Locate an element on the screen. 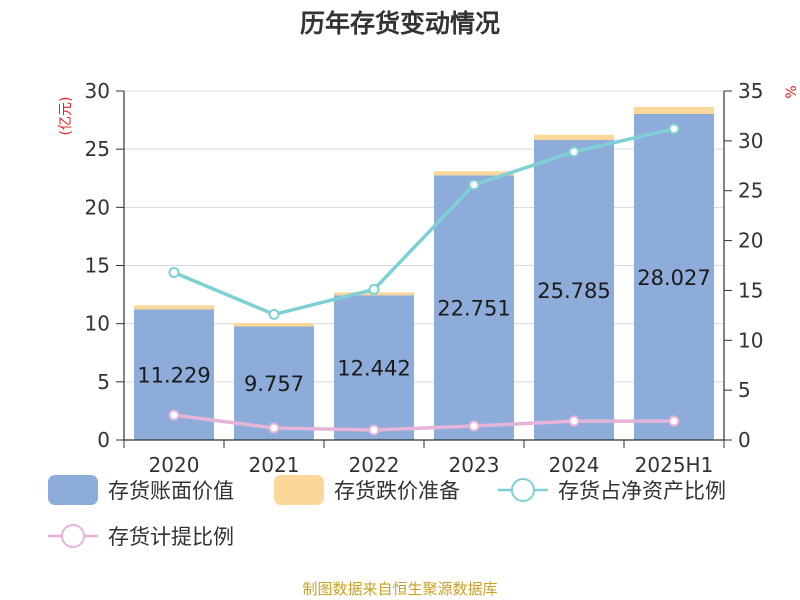  right-tick-label: 0 is located at coordinates (744, 440).